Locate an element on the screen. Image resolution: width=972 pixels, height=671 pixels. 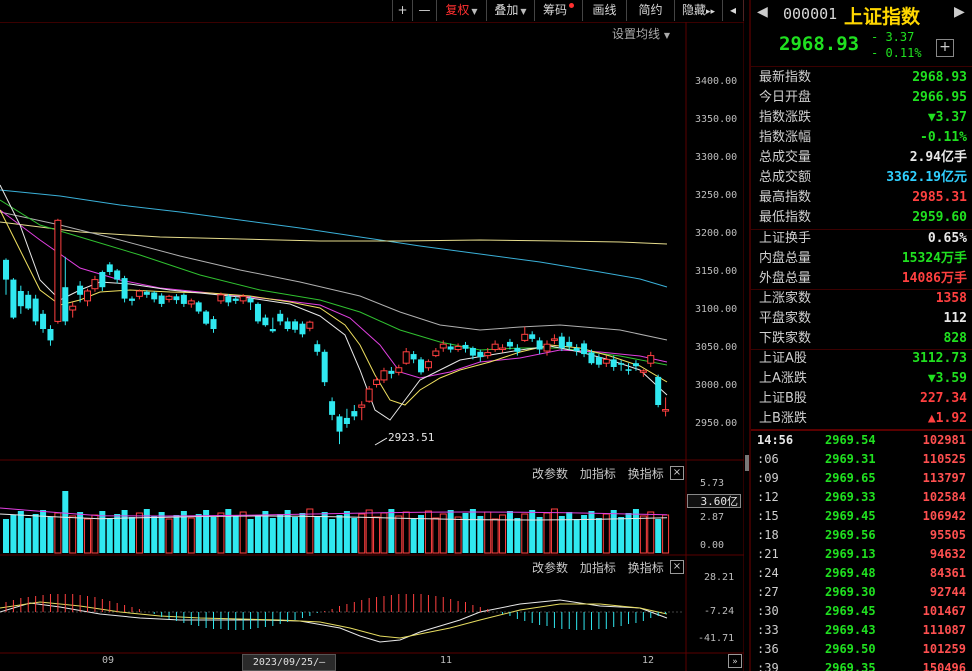
overlay-button: 叠加 ▼ is located at coordinates (510, 10).